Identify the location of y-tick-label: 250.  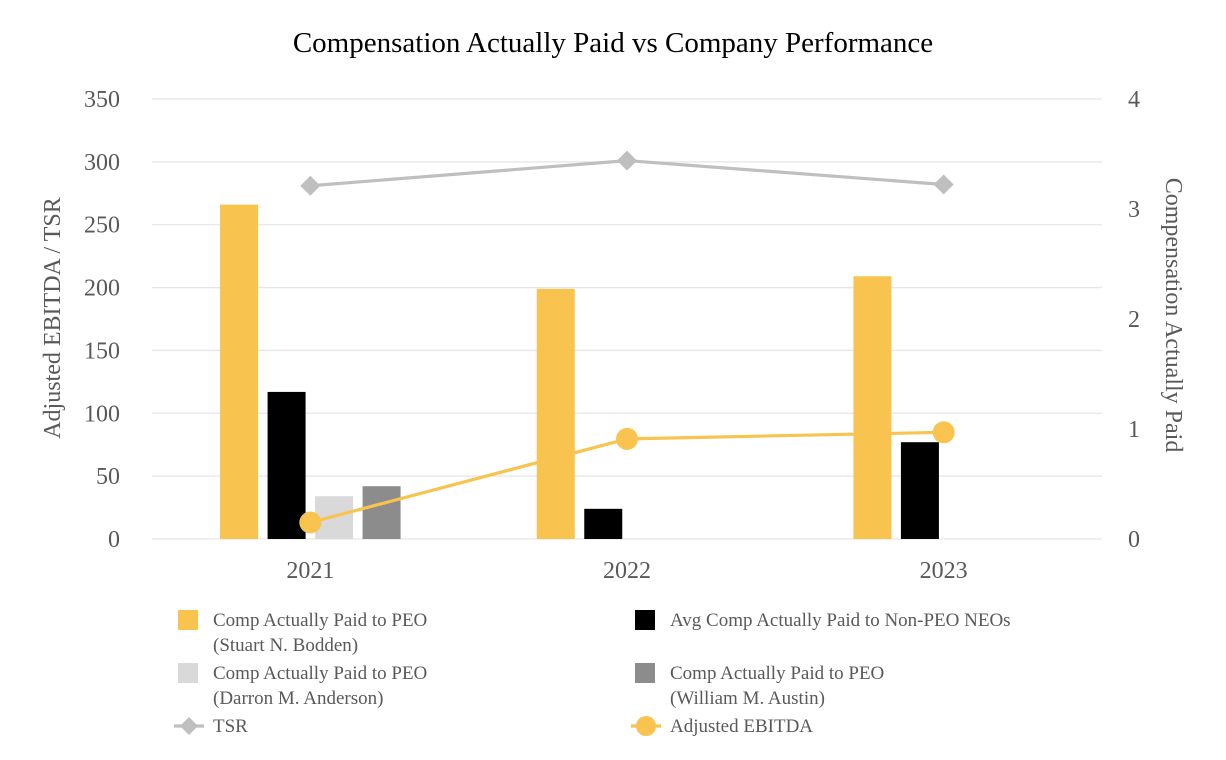
(102, 226).